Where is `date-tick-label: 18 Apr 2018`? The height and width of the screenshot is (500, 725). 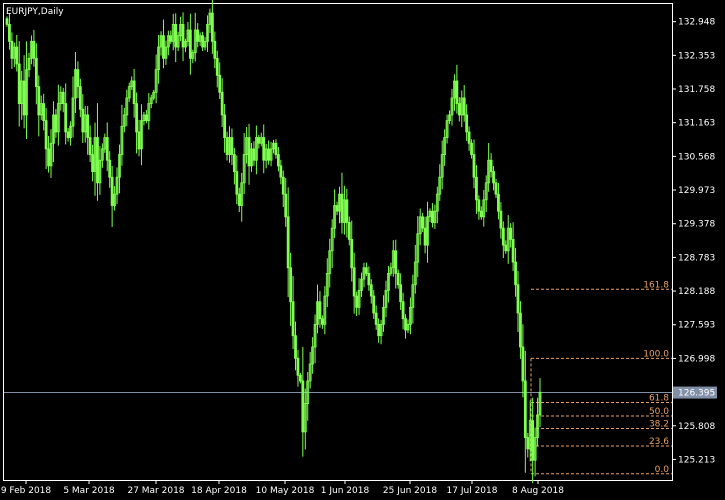
date-tick-label: 18 Apr 2018 is located at coordinates (219, 491).